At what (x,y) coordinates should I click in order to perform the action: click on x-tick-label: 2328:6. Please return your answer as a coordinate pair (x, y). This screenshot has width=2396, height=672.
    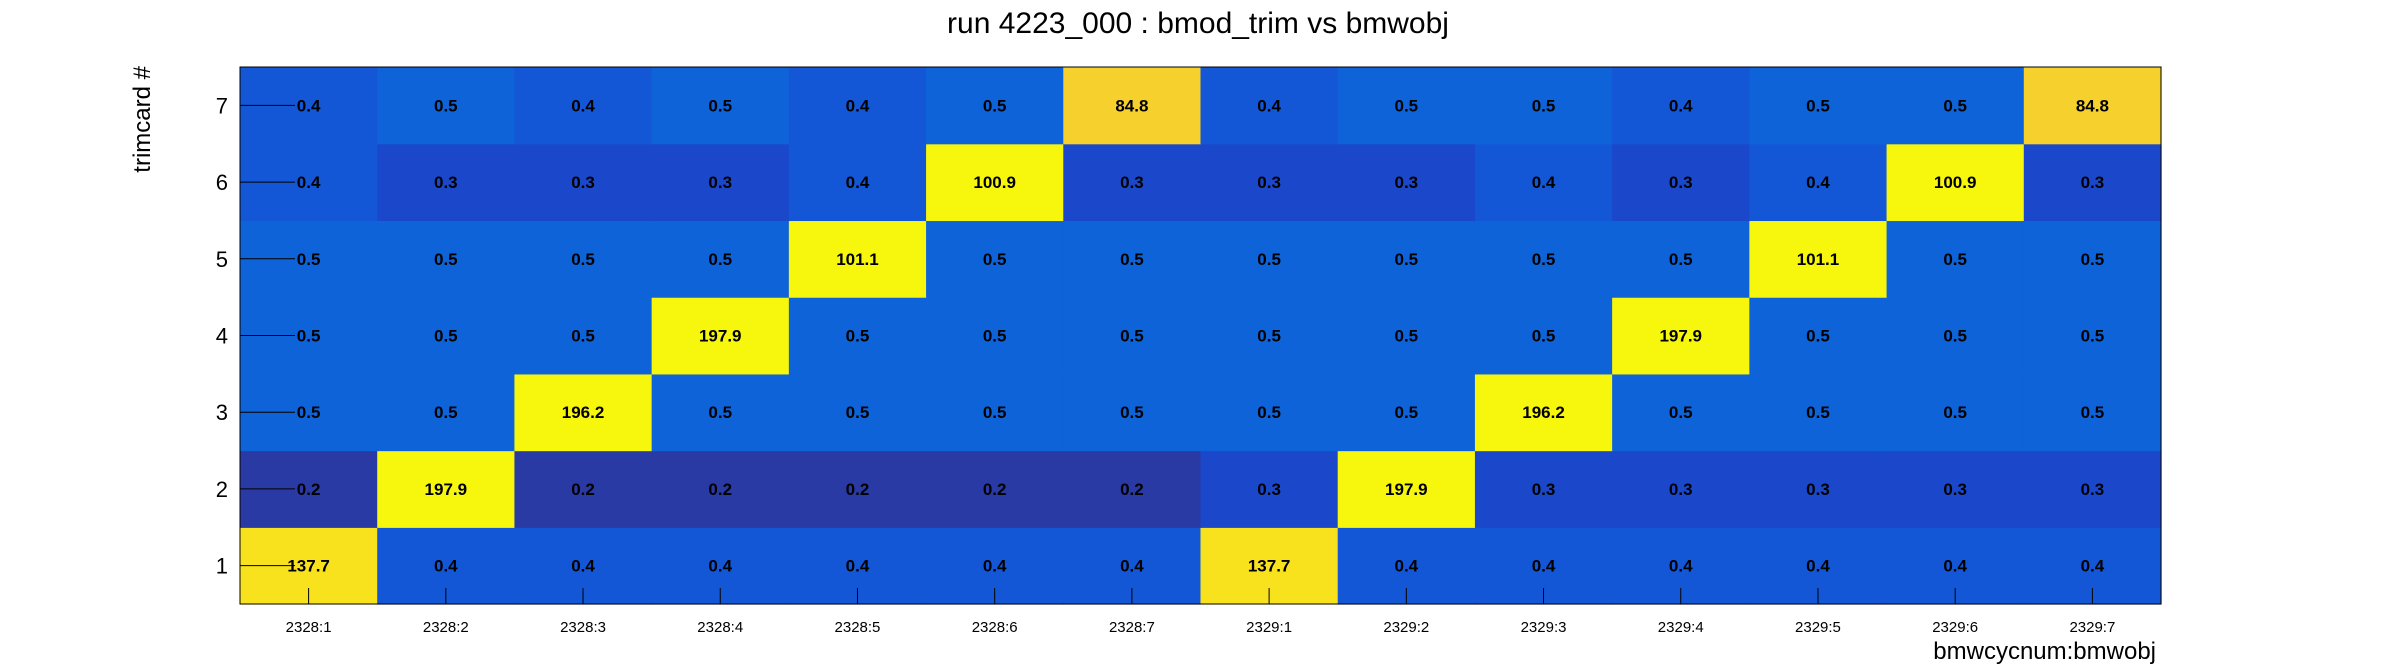
    Looking at the image, I should click on (995, 627).